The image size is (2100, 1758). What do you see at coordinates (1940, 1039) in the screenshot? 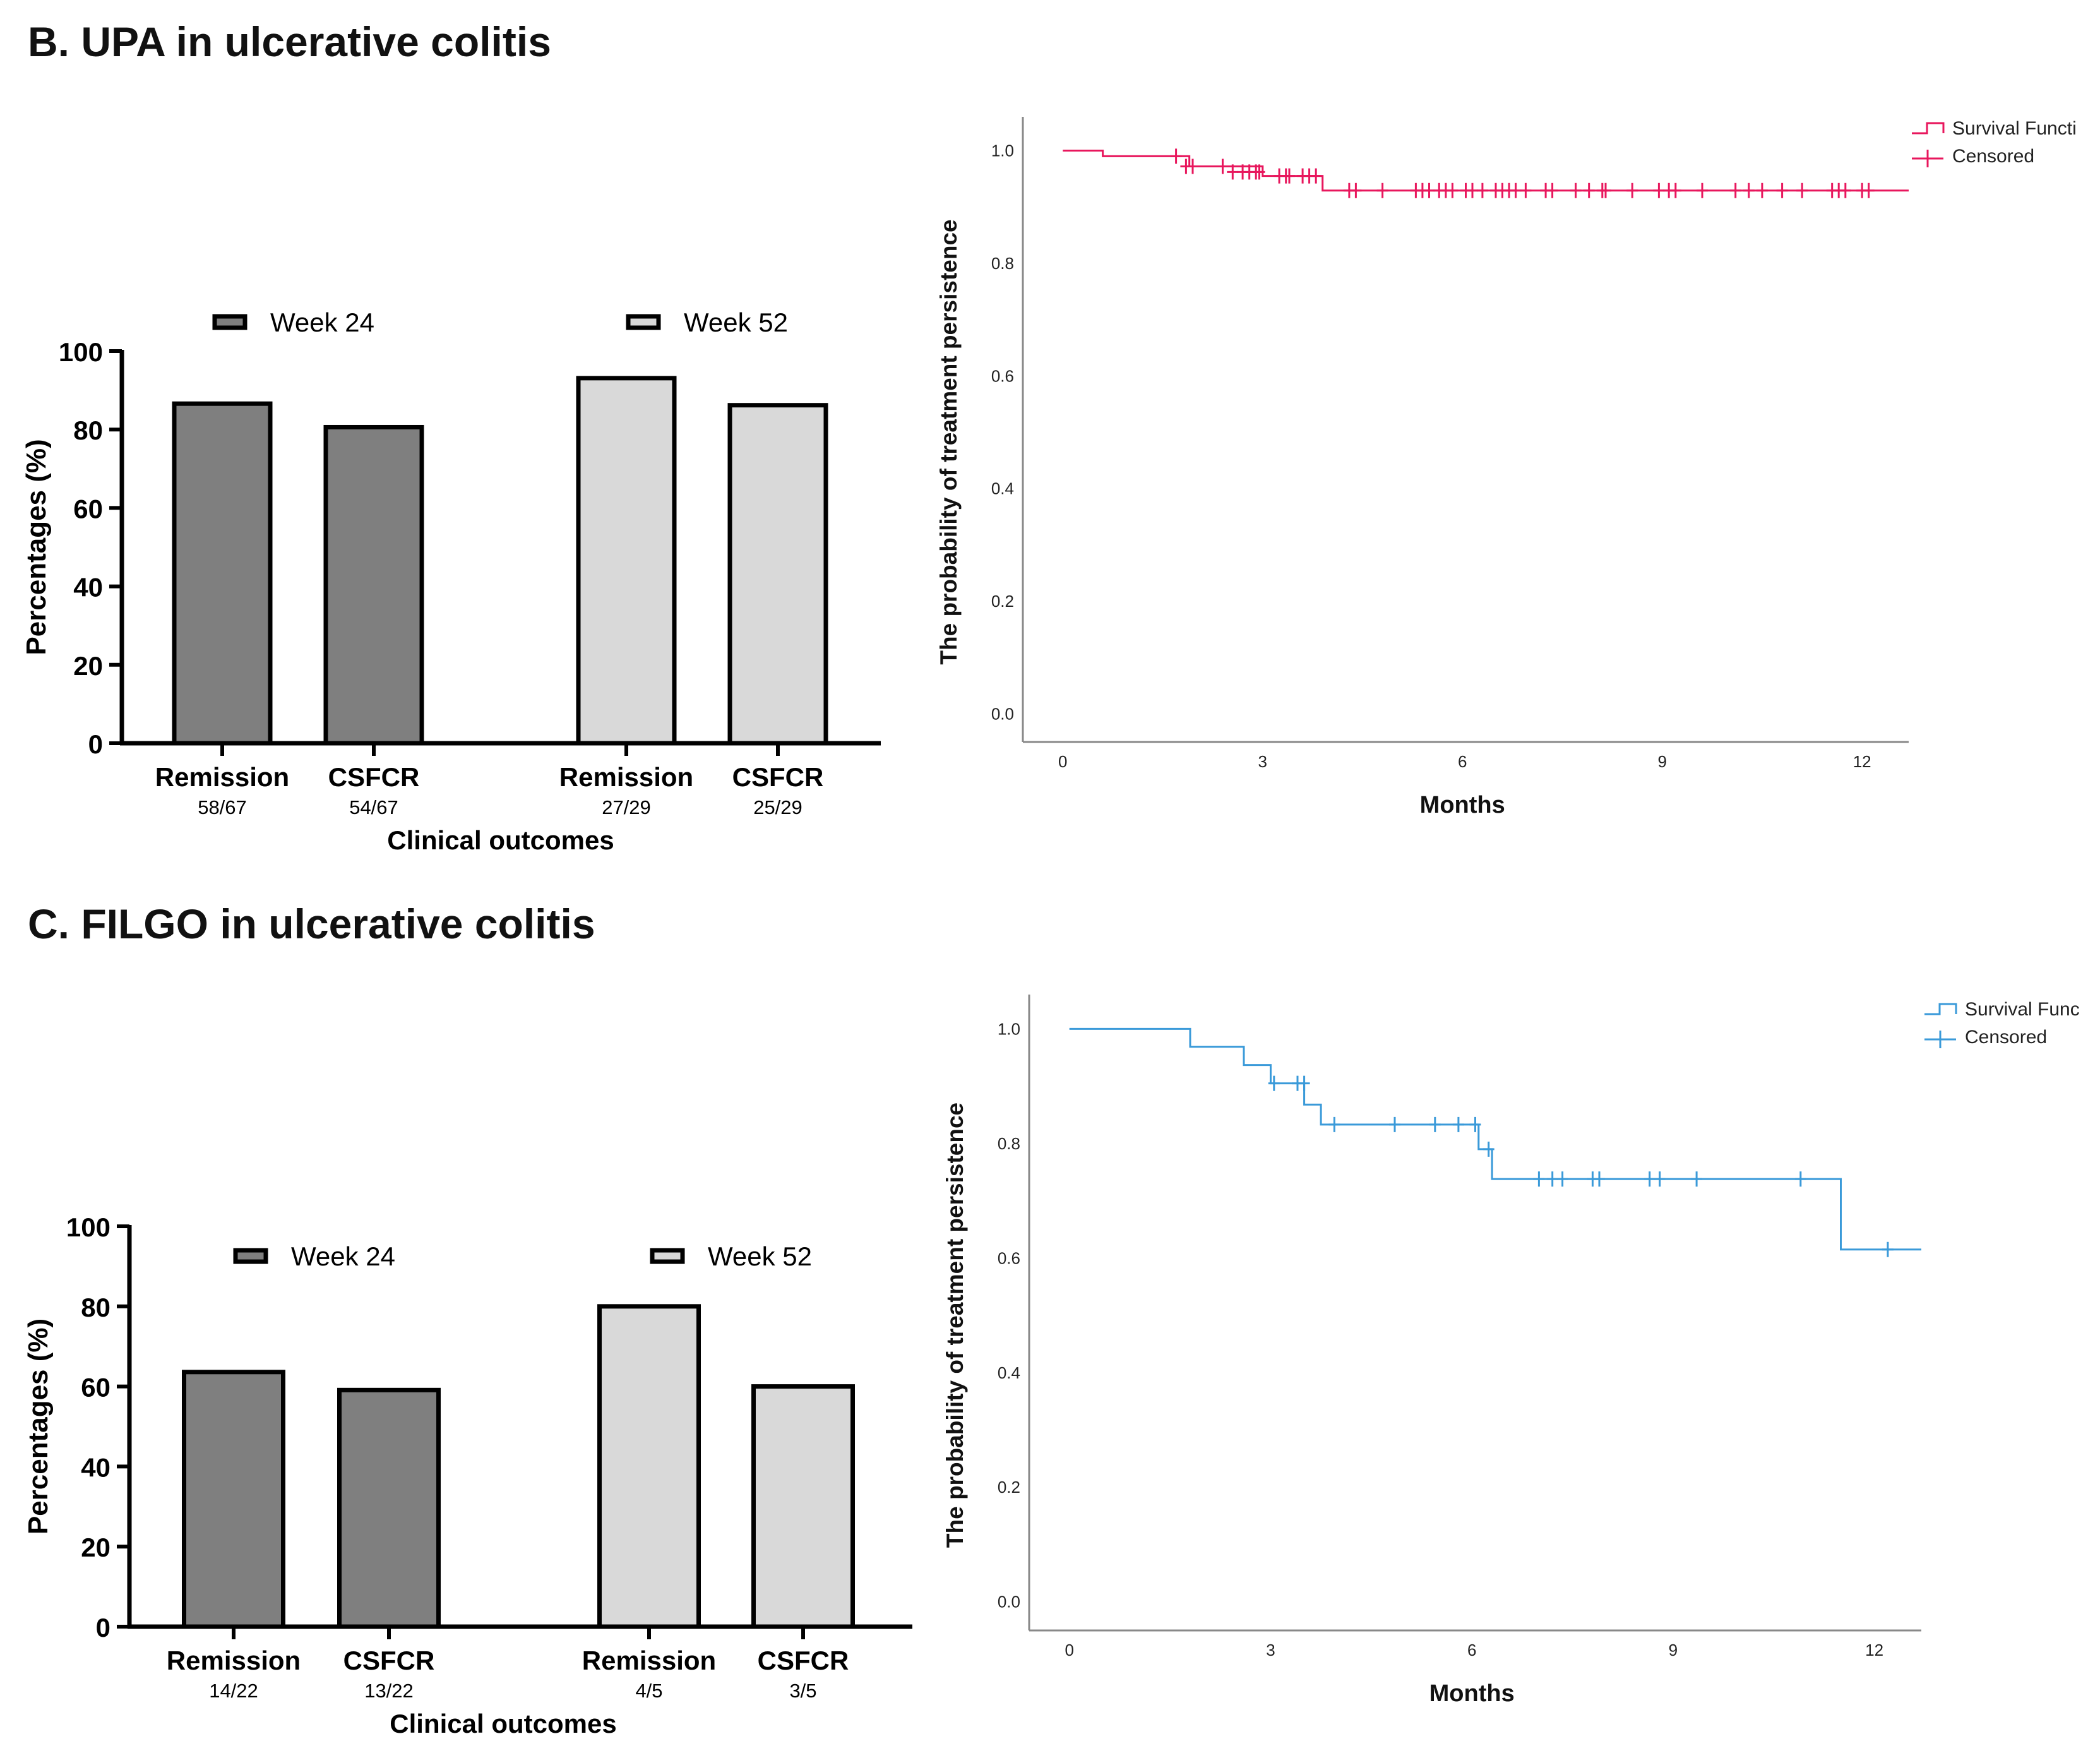
I see `legend-censored-swatch` at bounding box center [1940, 1039].